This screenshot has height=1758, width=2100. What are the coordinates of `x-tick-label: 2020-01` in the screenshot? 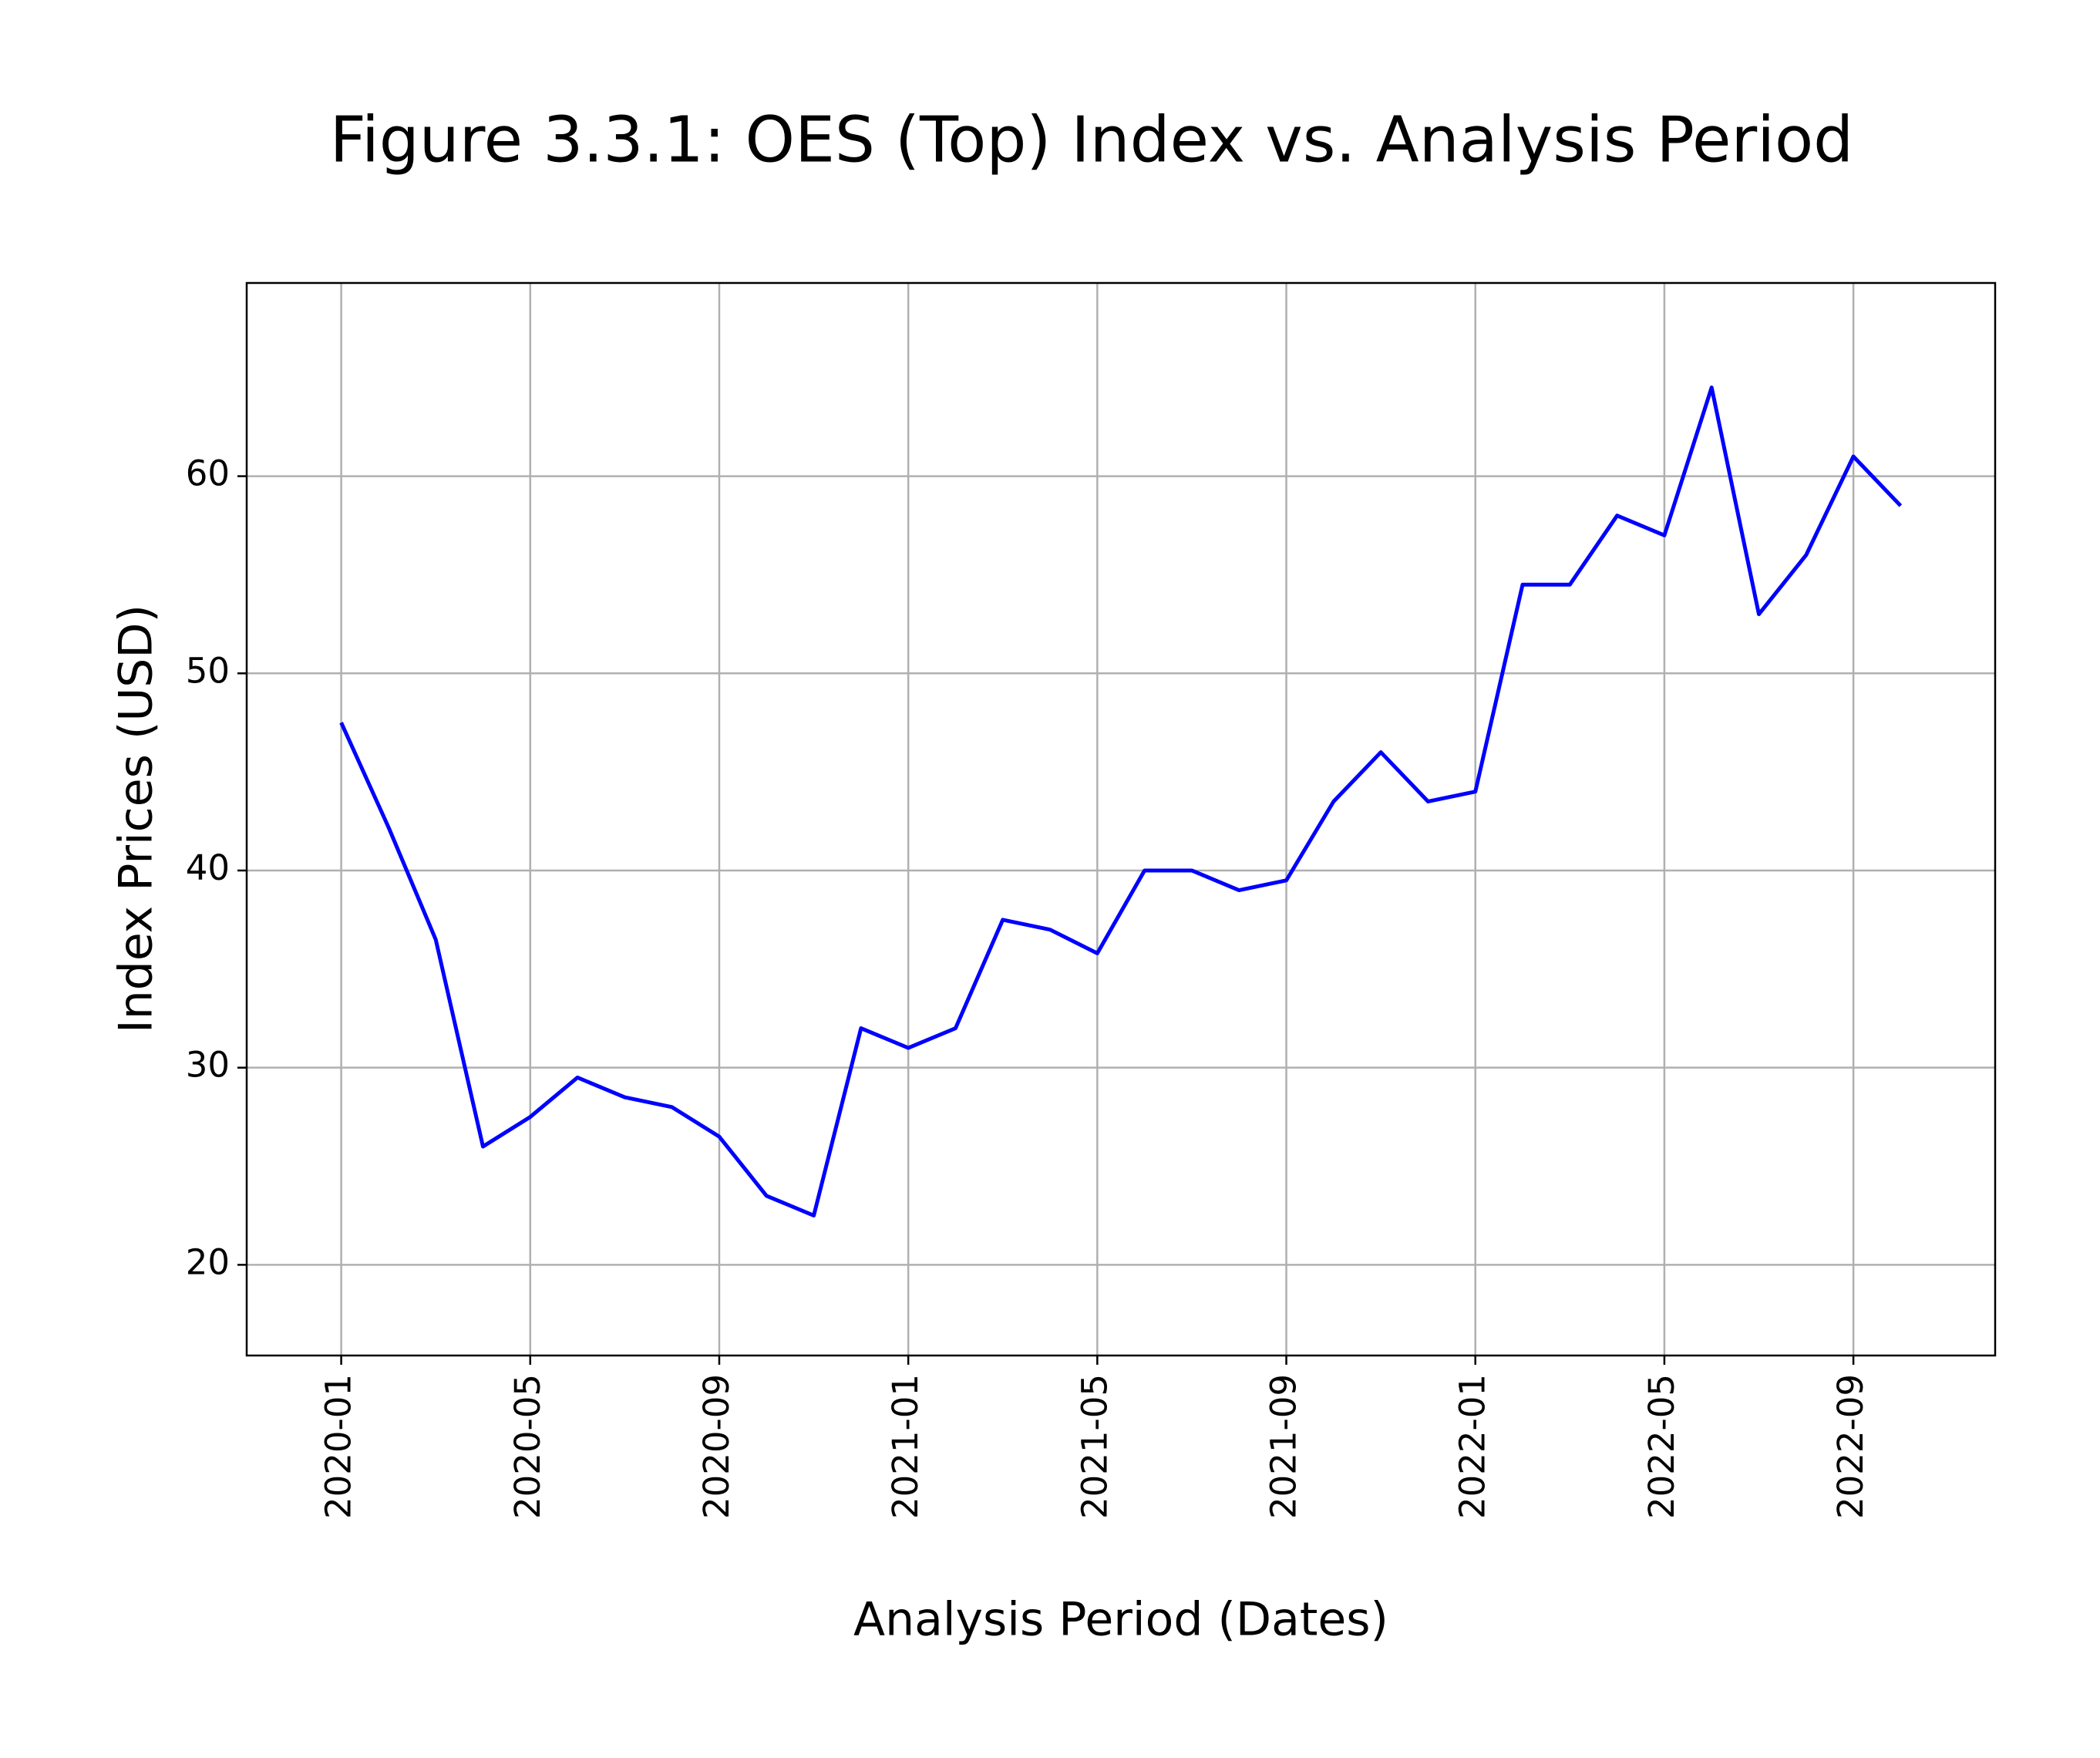 It's located at (338, 1446).